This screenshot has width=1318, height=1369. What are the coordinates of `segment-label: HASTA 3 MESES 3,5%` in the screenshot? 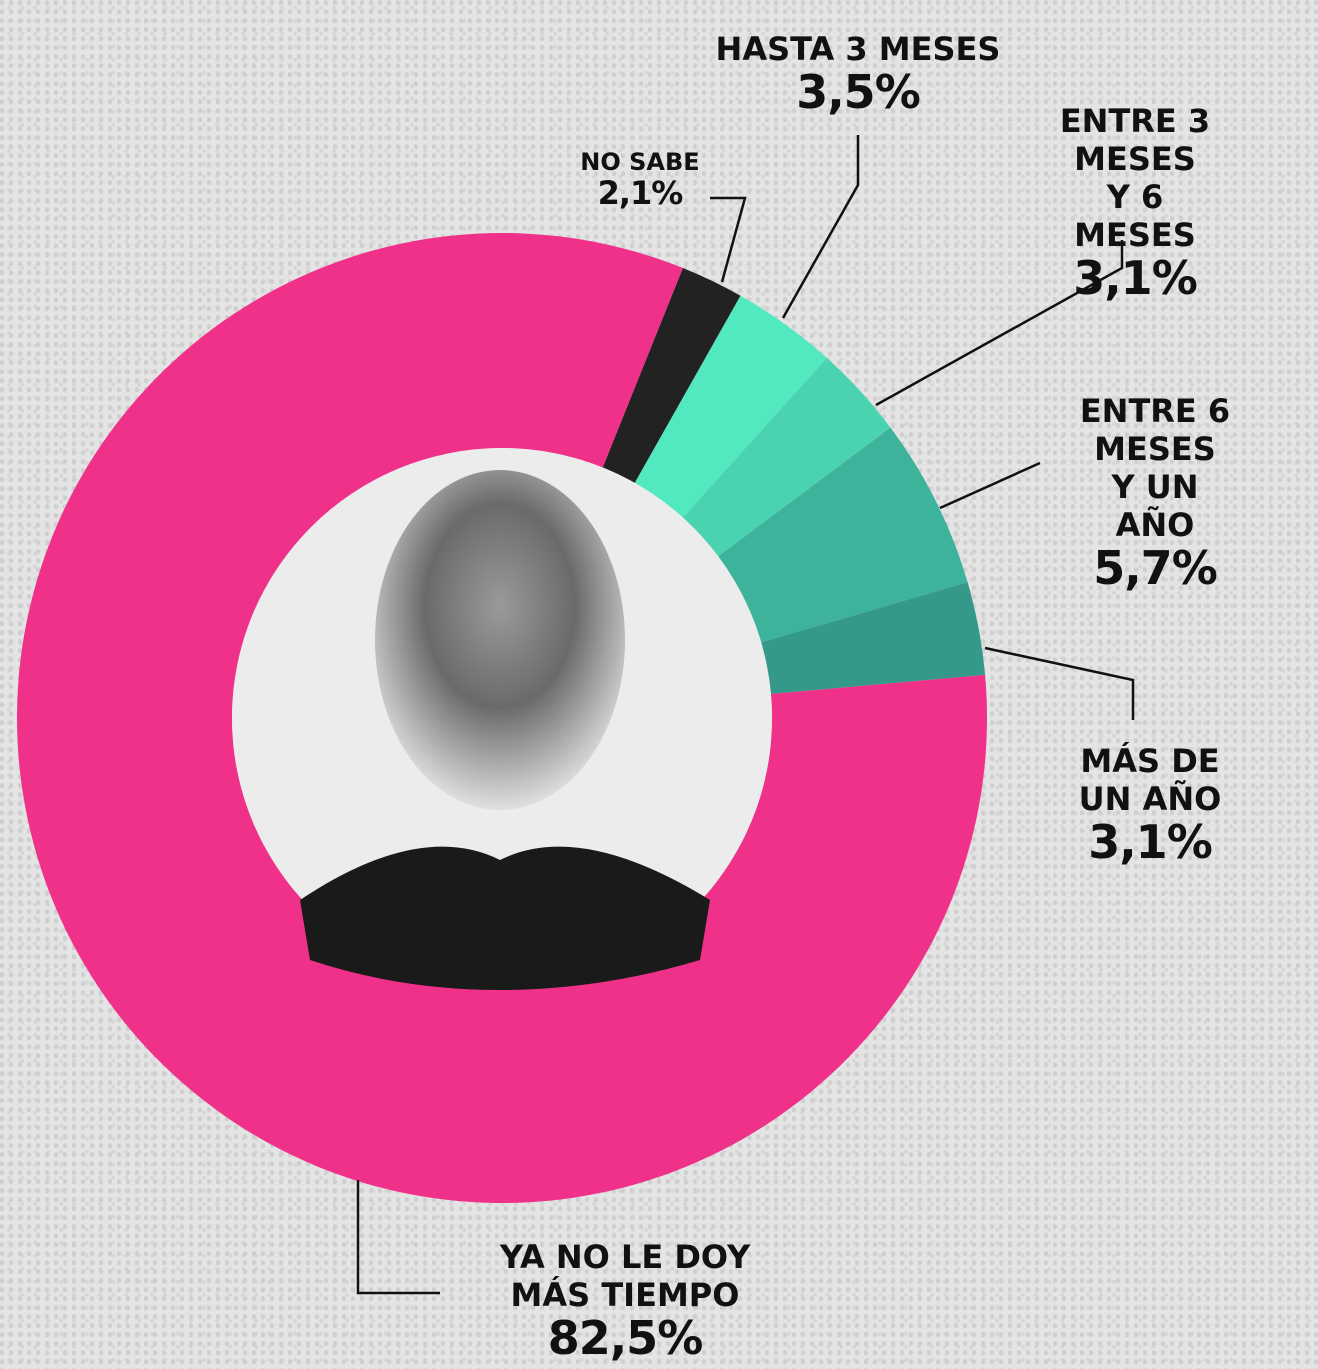 It's located at (858, 73).